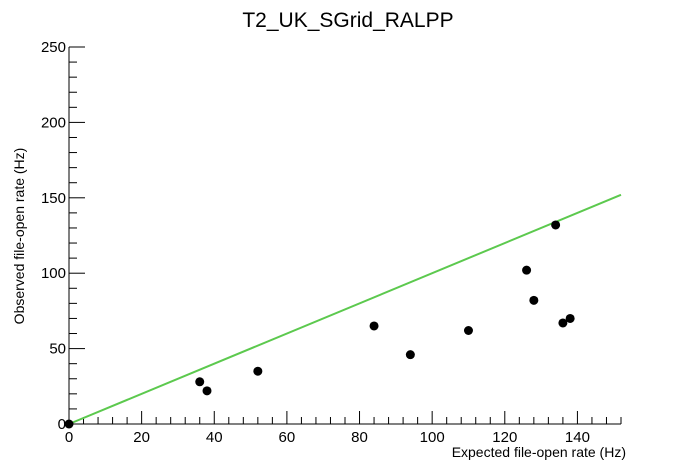 This screenshot has width=696, height=472. What do you see at coordinates (577, 437) in the screenshot?
I see `x-tick-label: 140` at bounding box center [577, 437].